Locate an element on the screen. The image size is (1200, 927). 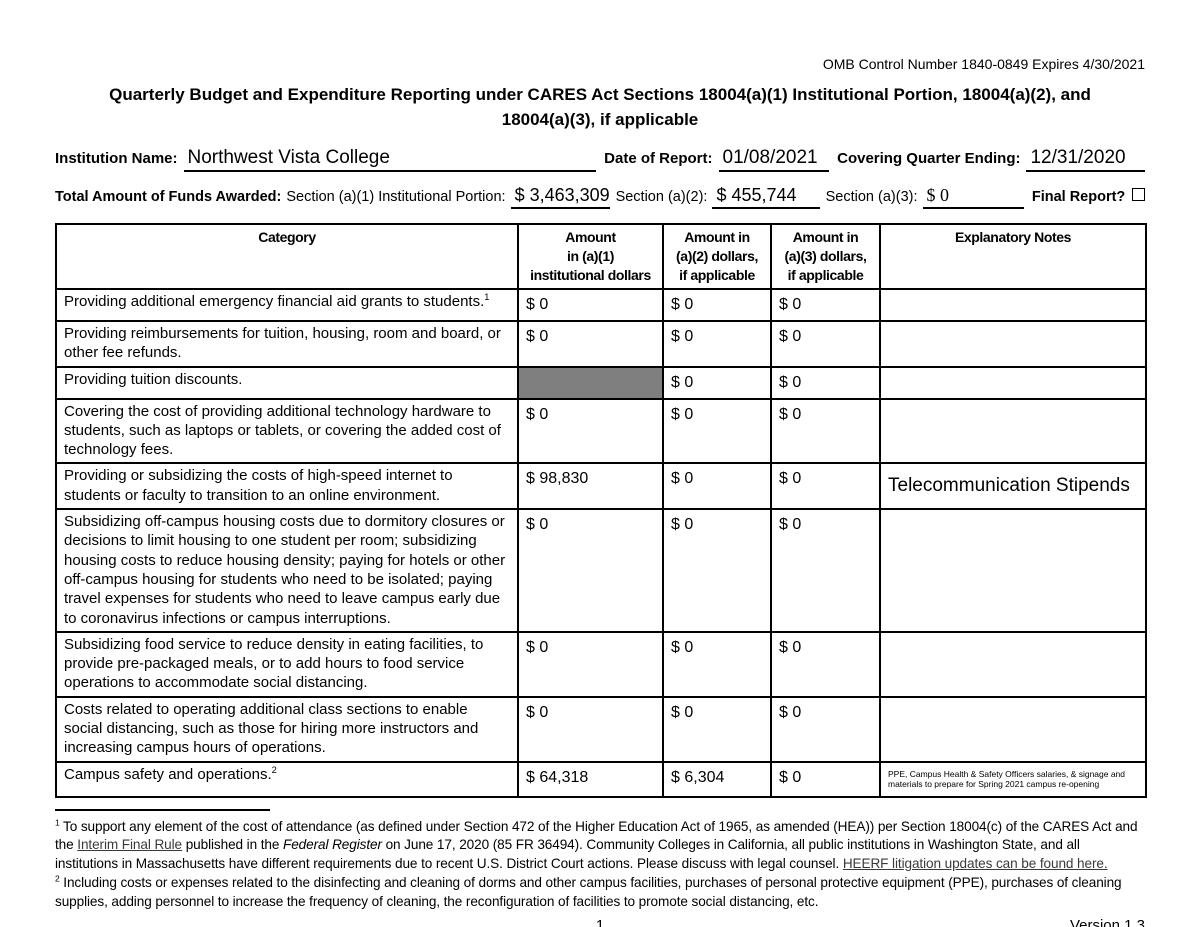
table-row: Providing tuition discounts. $ 0 $ 0 is located at coordinates (601, 382).